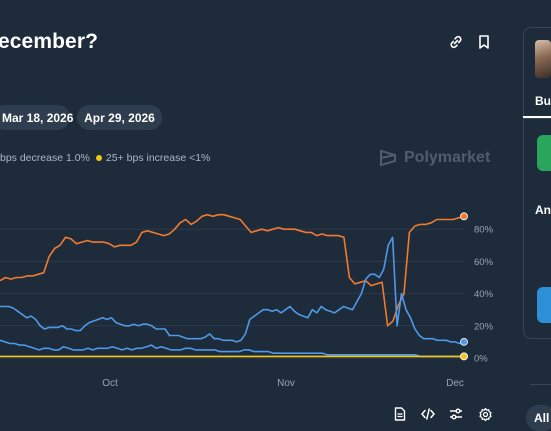  I want to click on chart-legend: bps decrease 1.0% 25+ bps increase <1%, so click(105, 158).